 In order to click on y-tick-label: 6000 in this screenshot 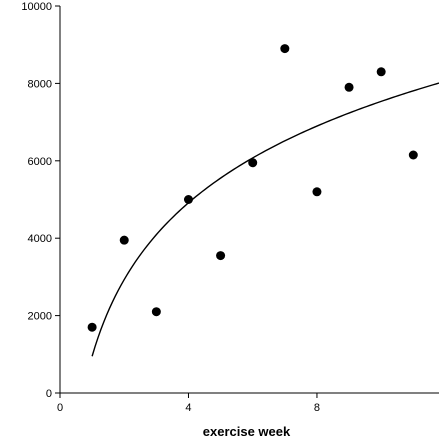, I will do `click(40, 162)`.